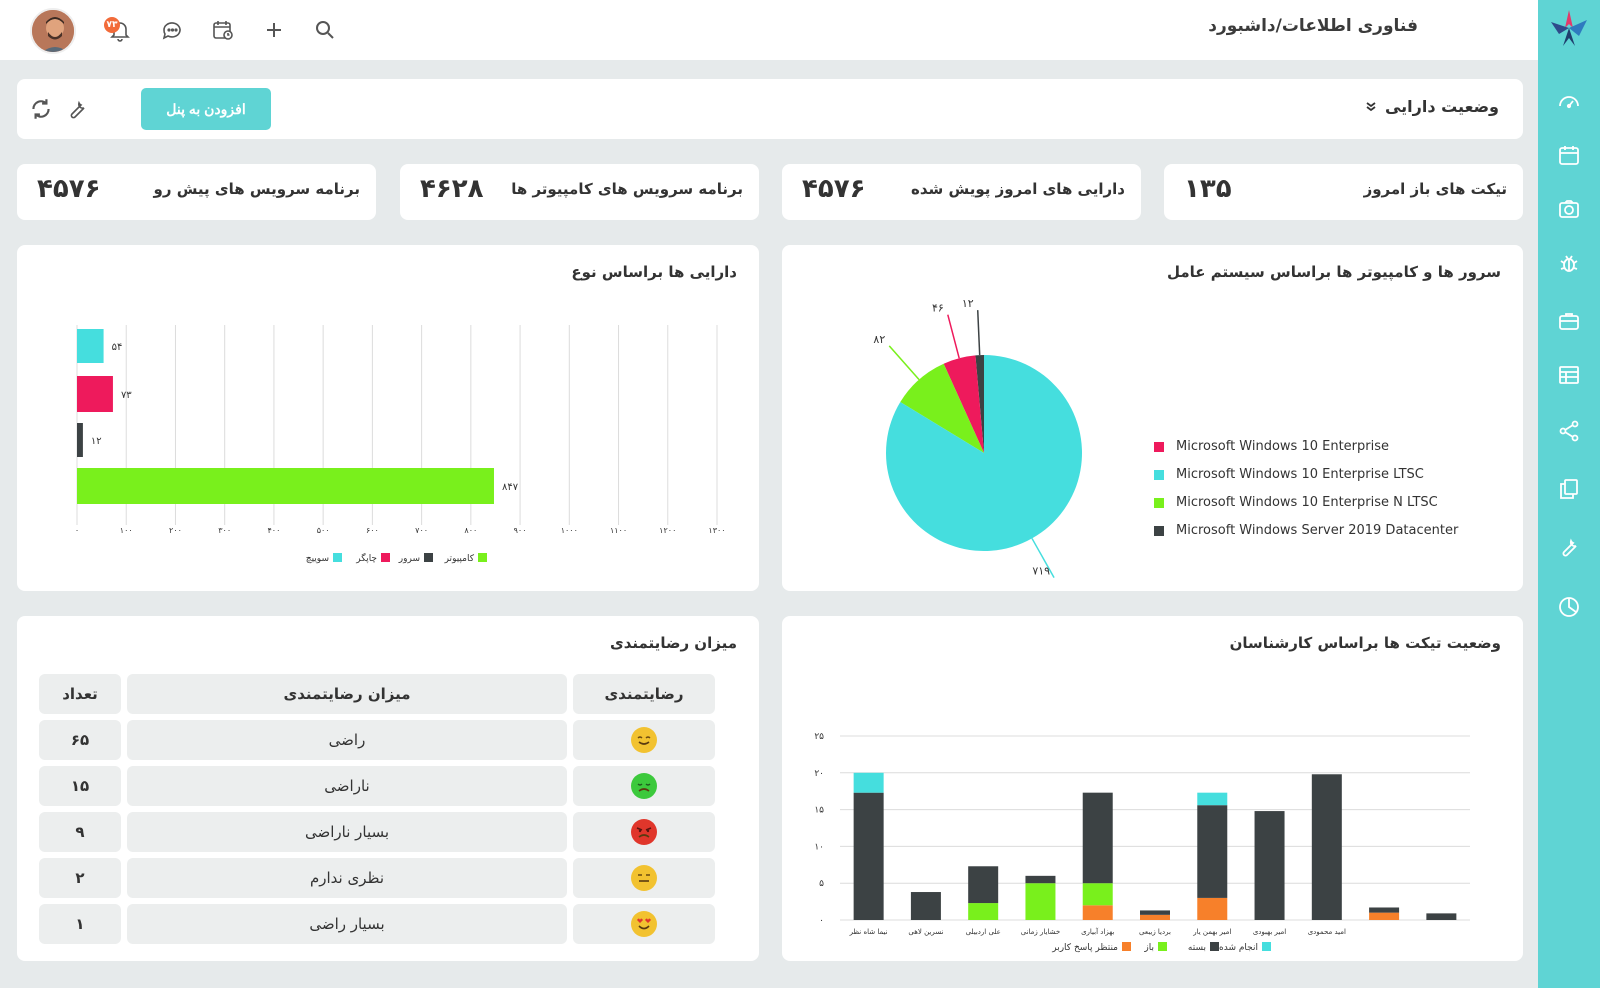 This screenshot has height=988, width=1600. Describe the element at coordinates (821, 884) in the screenshot. I see `y-tick-label: ۵` at that location.